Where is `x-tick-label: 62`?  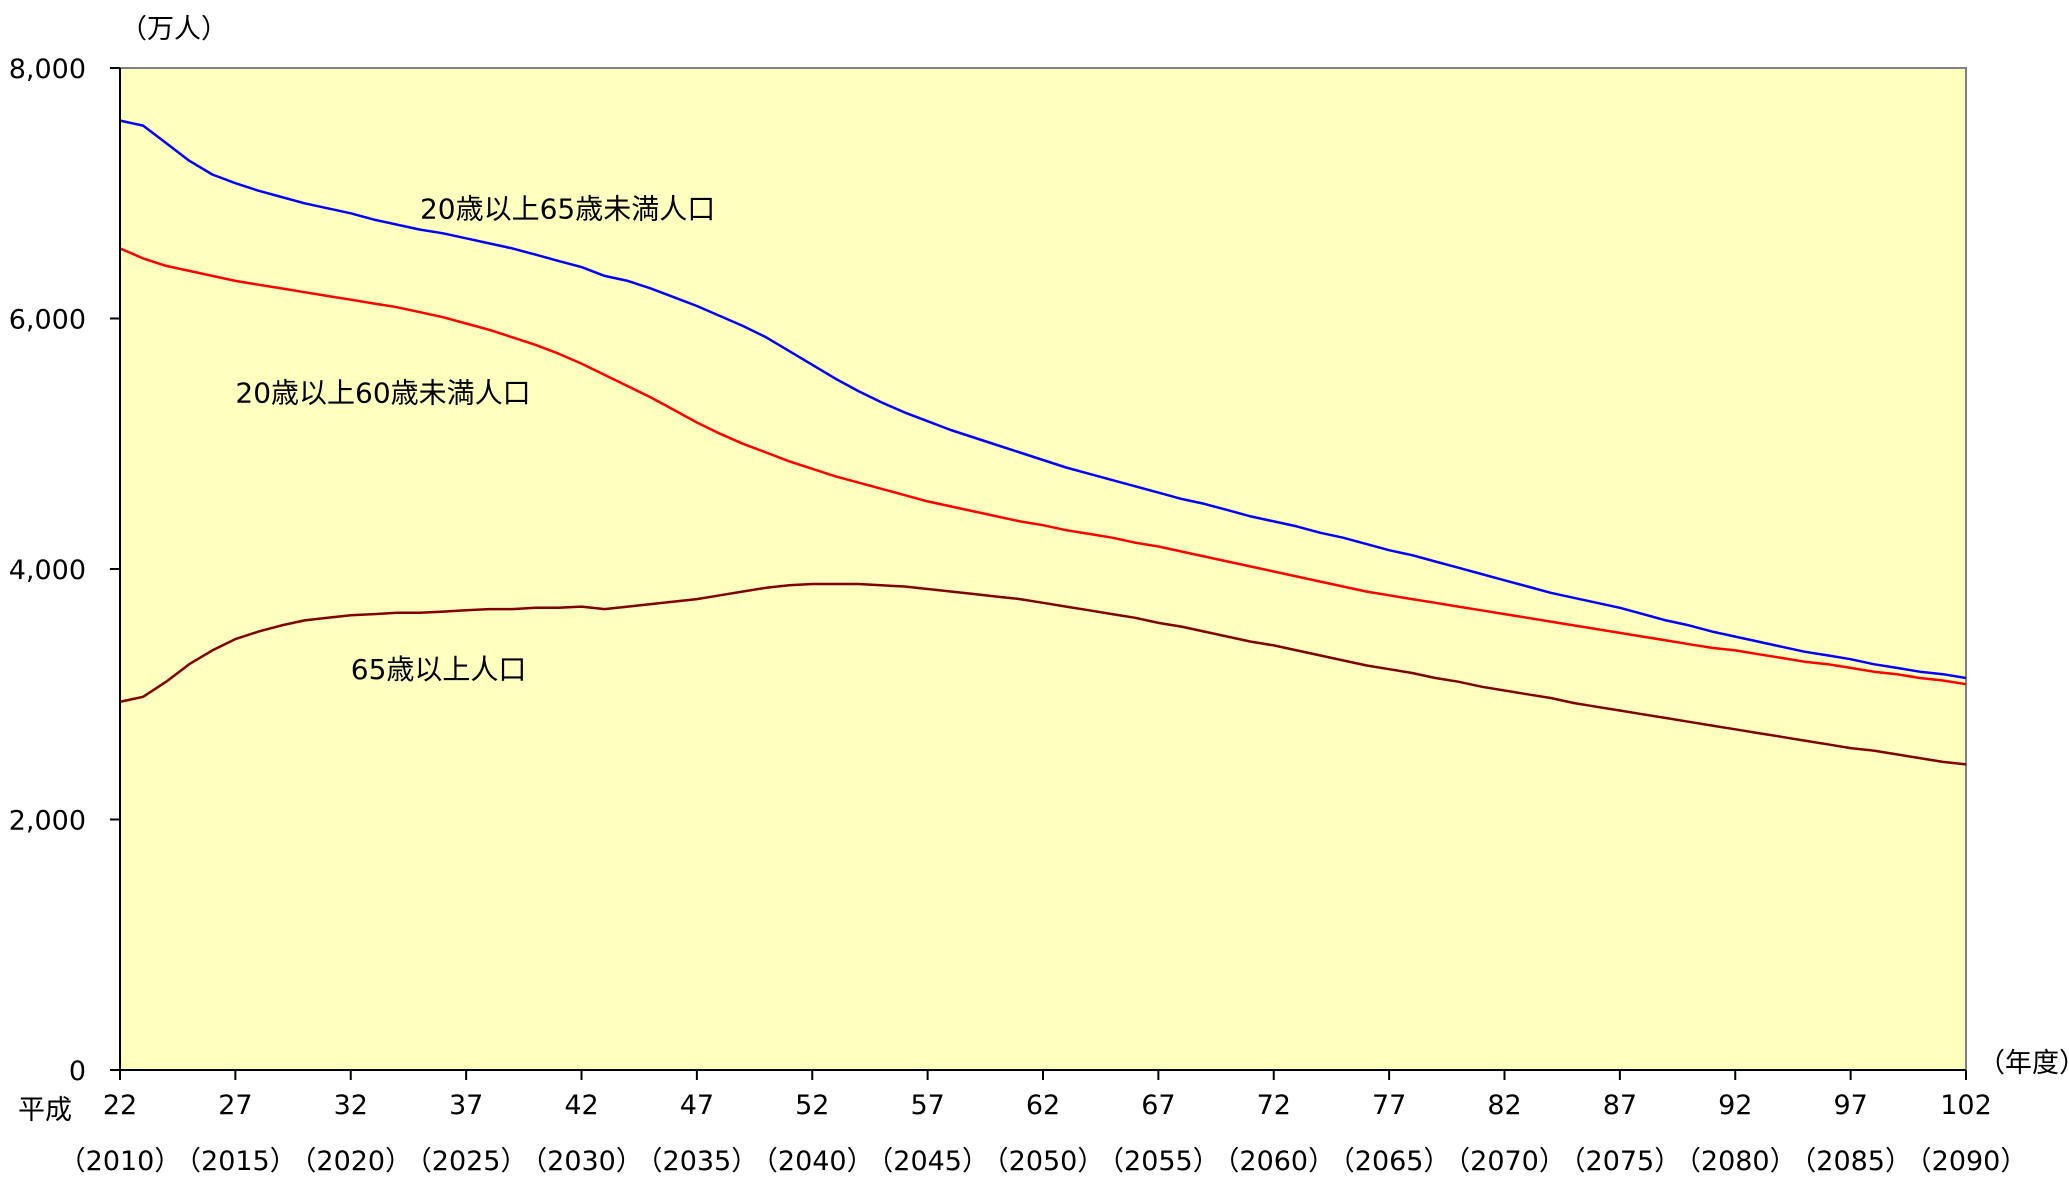 x-tick-label: 62 is located at coordinates (1043, 1105).